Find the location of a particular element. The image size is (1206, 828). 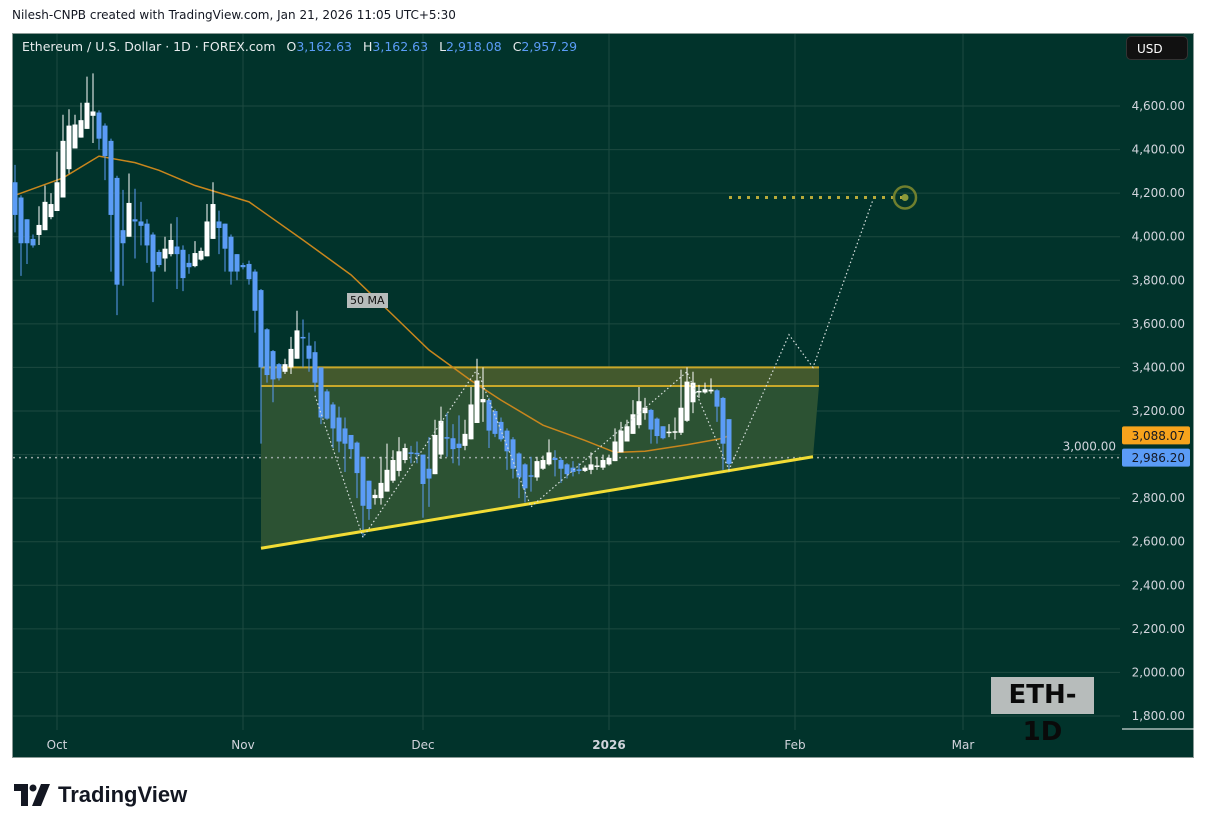

time-axis: Oct Nov Dec 2026 Feb Mar is located at coordinates (511, 745).